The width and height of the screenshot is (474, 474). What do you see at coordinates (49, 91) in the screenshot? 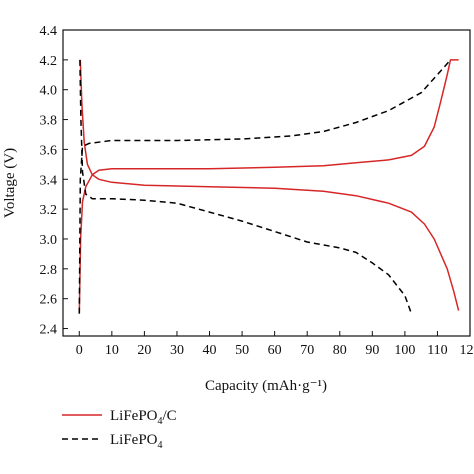
I see `y-tick-label: 4.0` at bounding box center [49, 91].